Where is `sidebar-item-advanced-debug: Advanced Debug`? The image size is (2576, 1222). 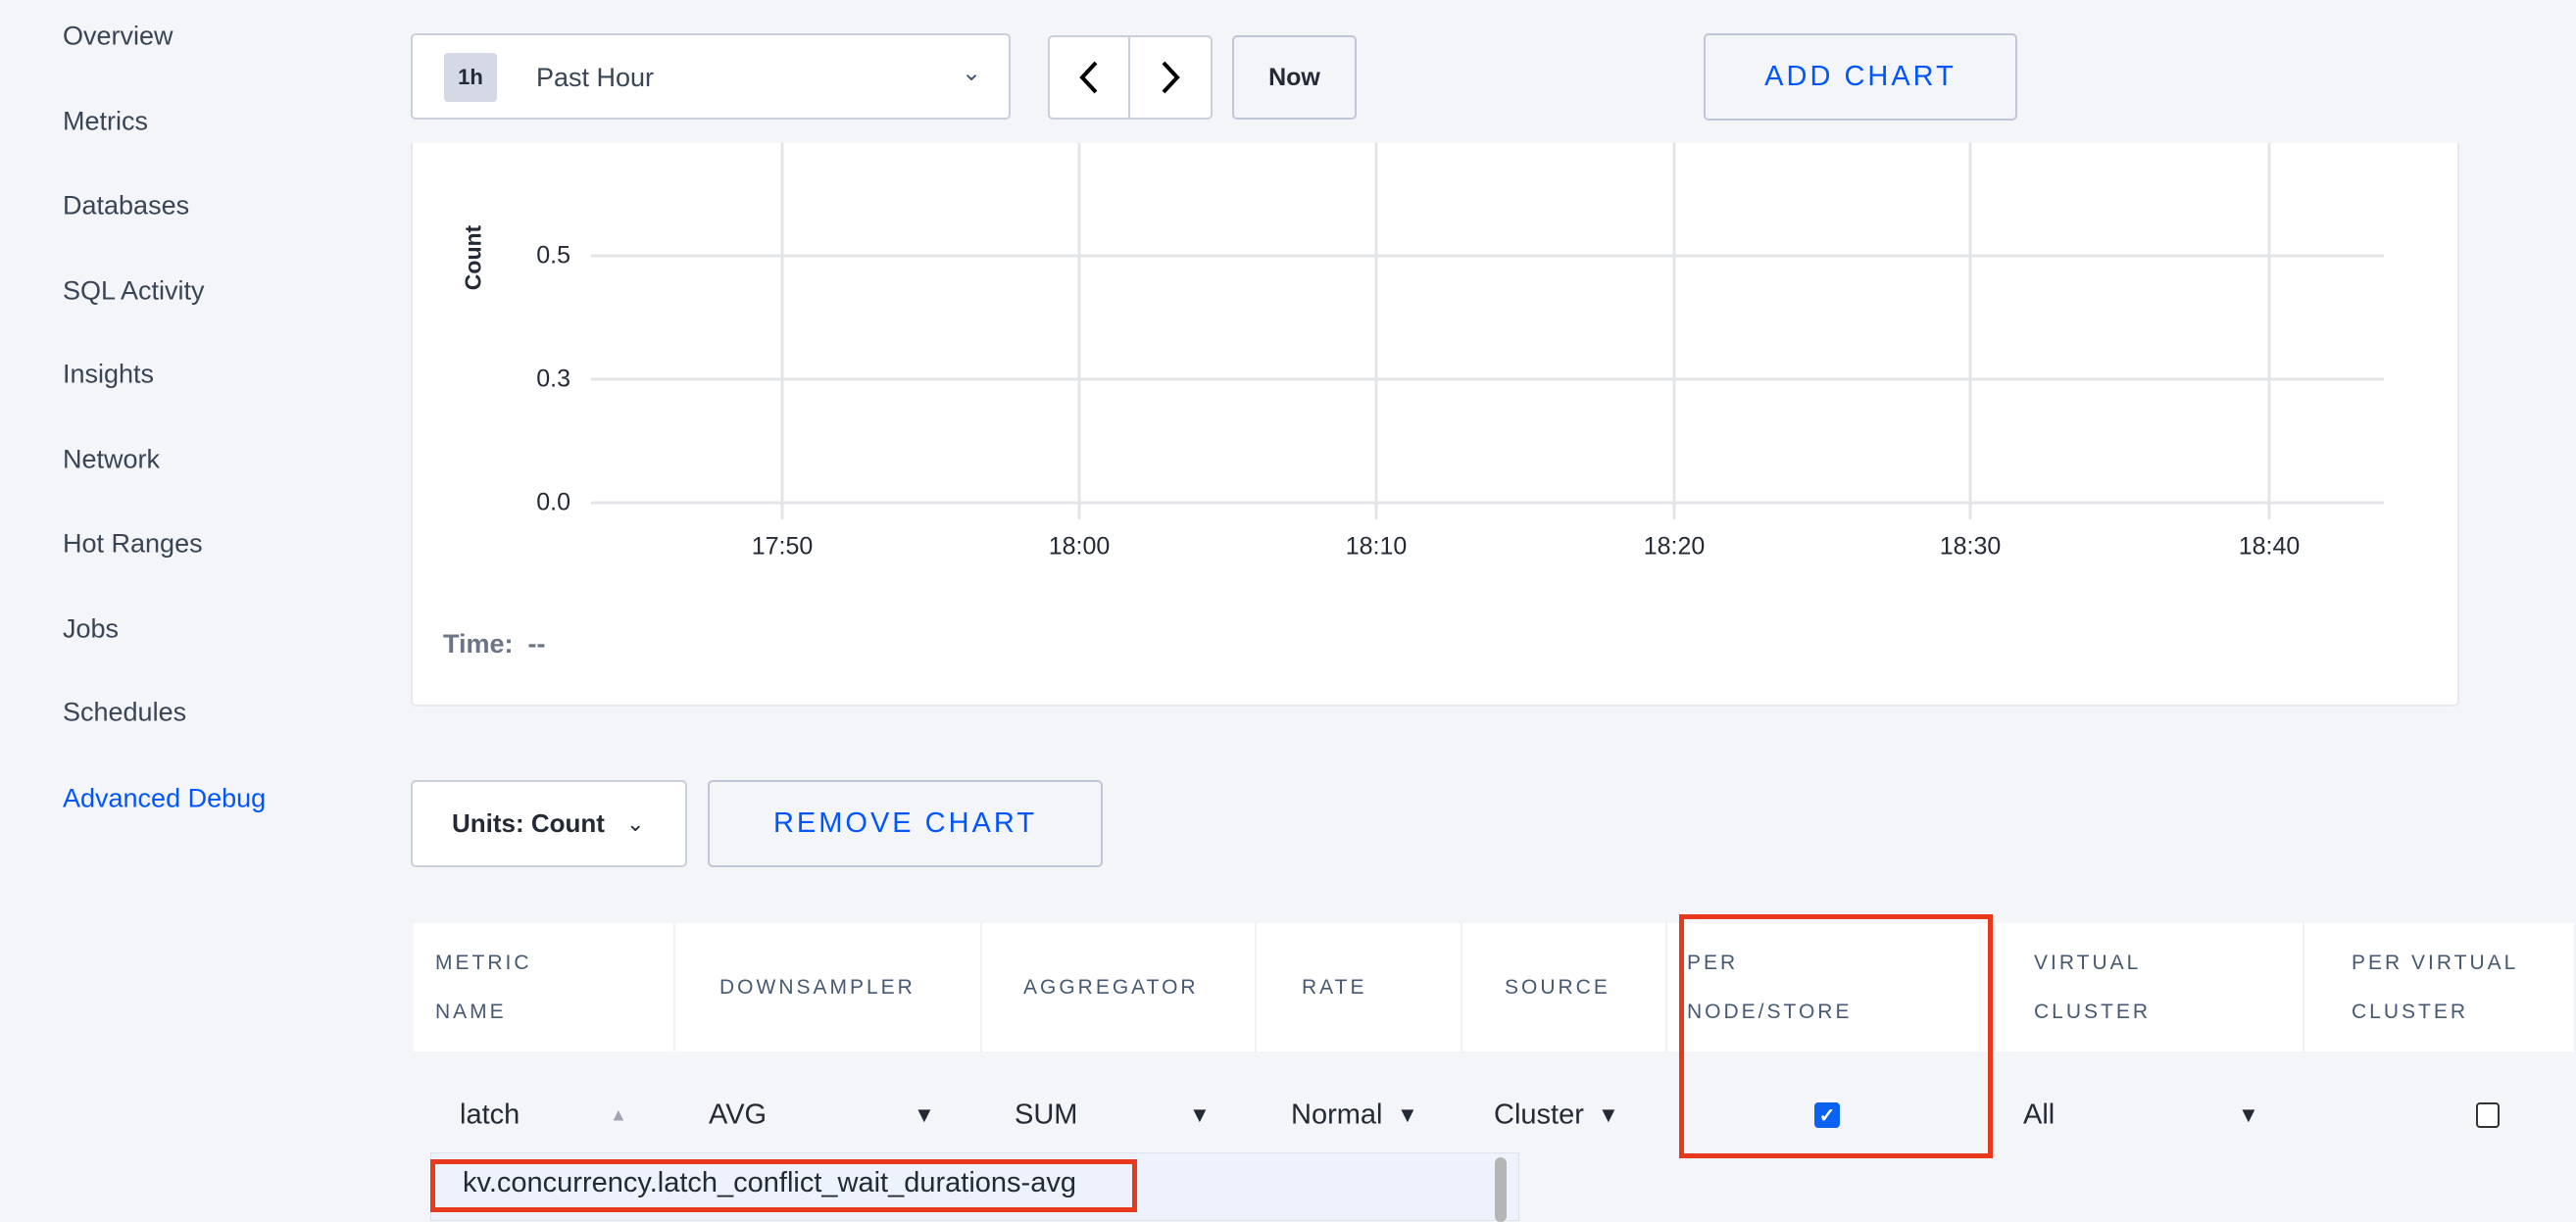
sidebar-item-advanced-debug: Advanced Debug is located at coordinates (165, 798).